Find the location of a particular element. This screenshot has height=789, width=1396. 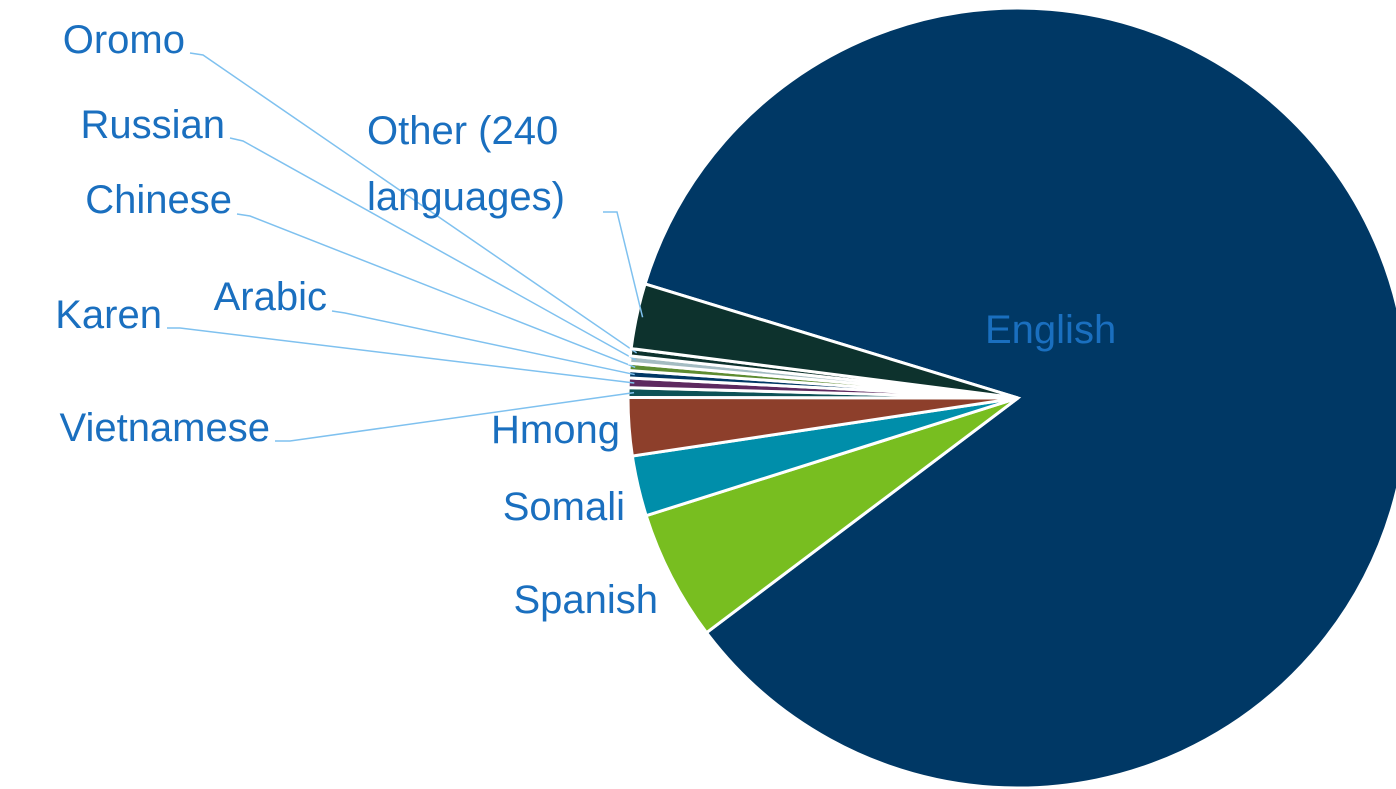

slice-label: Vietnamese is located at coordinates (164, 428).